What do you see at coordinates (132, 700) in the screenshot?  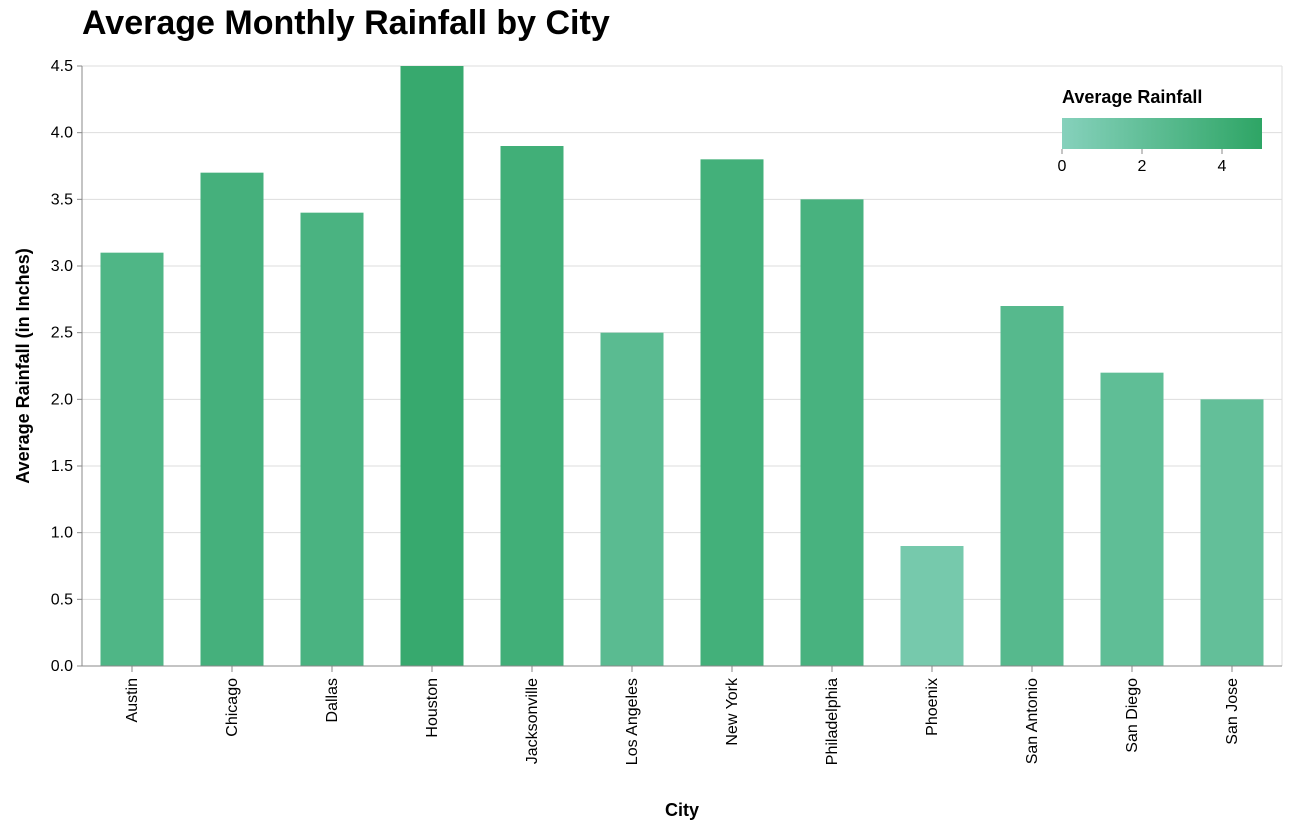 I see `x-tick-label: Austin` at bounding box center [132, 700].